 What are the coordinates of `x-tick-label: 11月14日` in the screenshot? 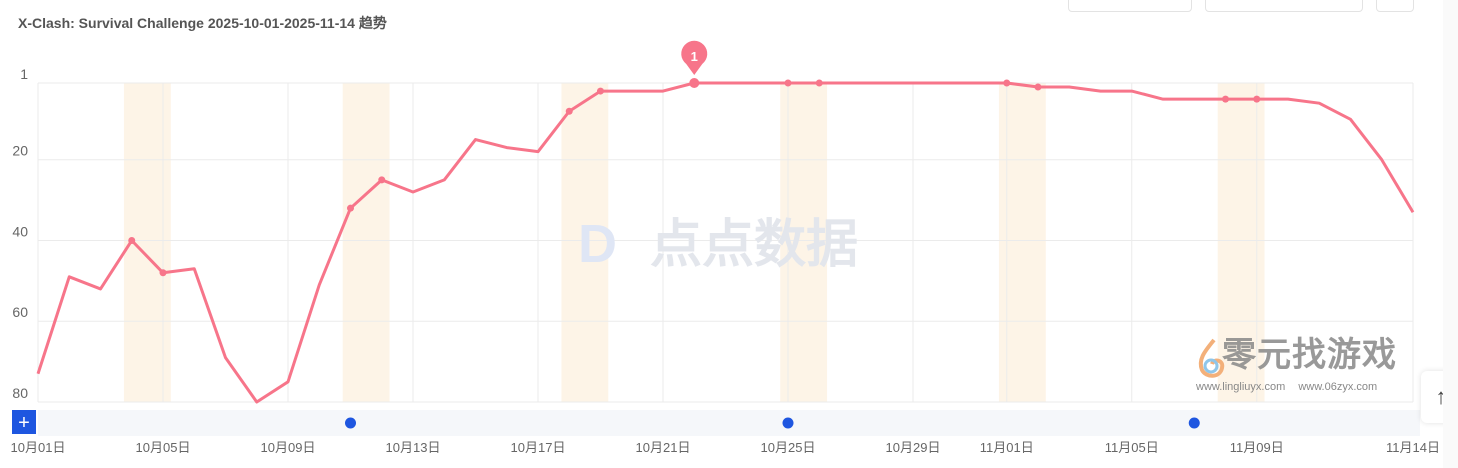 It's located at (1413, 447).